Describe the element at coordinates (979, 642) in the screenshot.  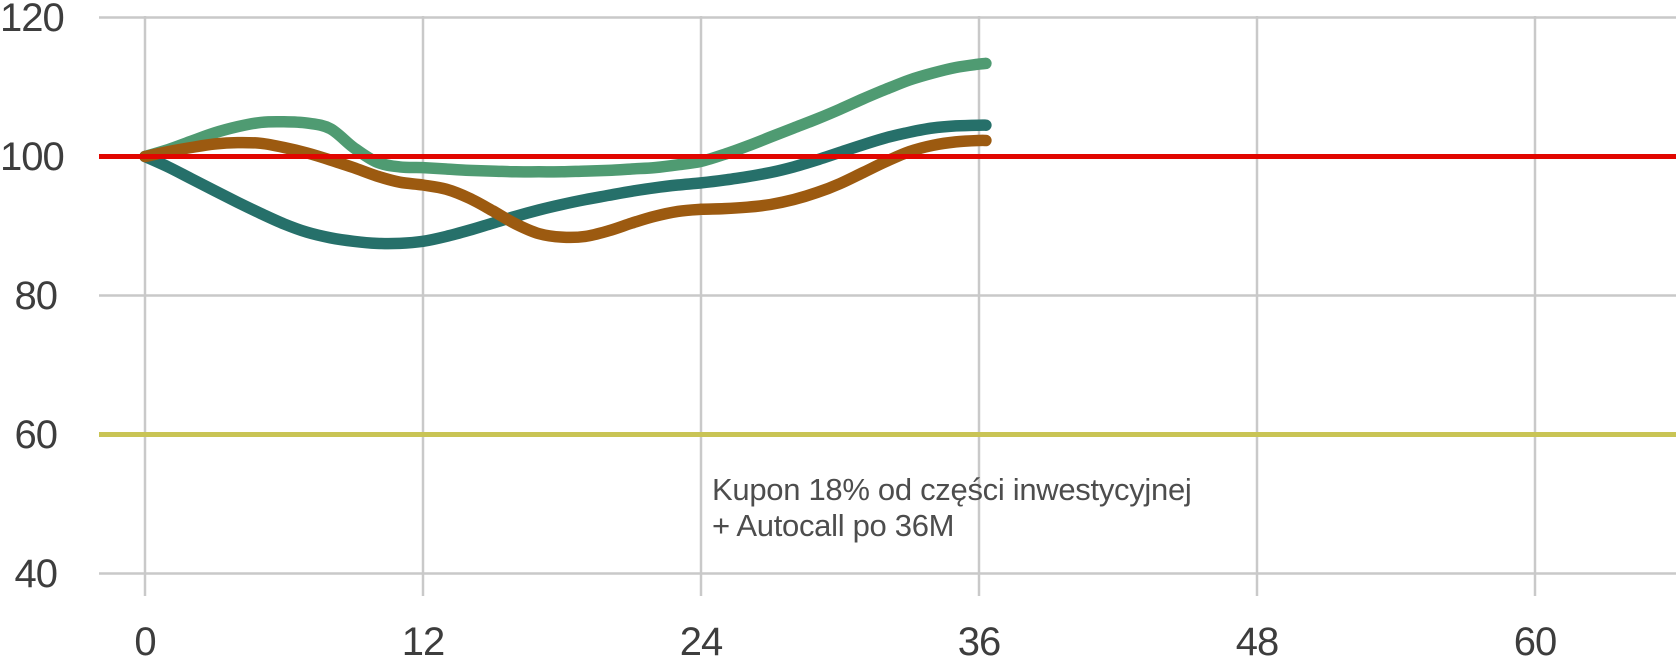
I see `x-tick-label: 36` at that location.